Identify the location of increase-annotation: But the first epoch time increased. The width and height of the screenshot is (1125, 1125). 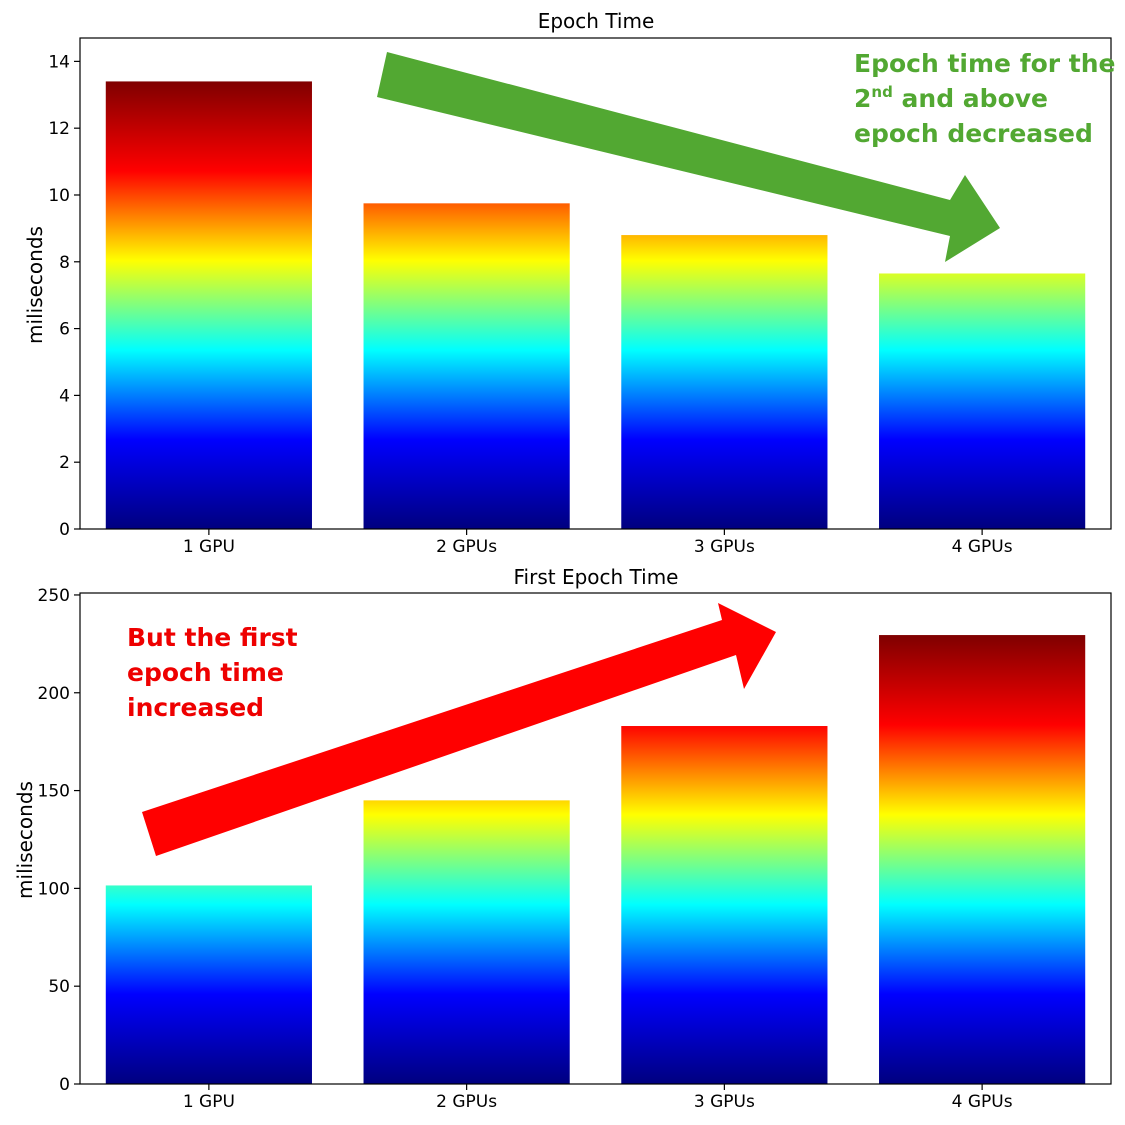
(212, 672).